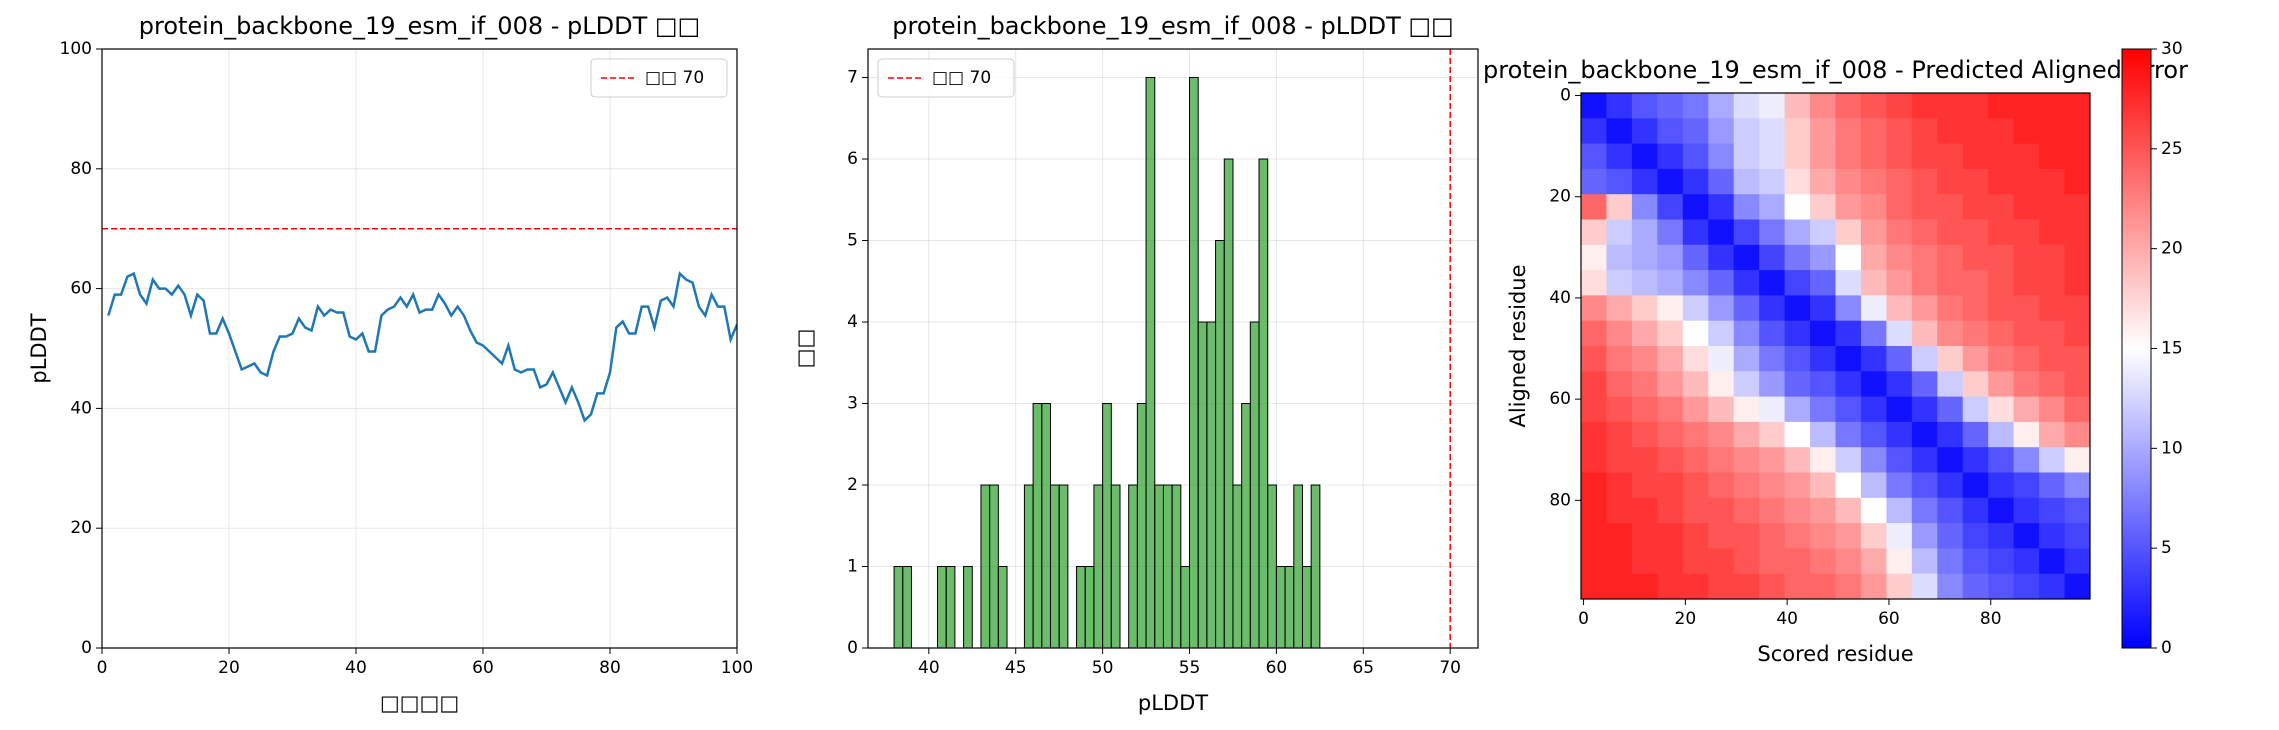 The image size is (2279, 730). I want to click on y-tick-label: 60, so click(81, 289).